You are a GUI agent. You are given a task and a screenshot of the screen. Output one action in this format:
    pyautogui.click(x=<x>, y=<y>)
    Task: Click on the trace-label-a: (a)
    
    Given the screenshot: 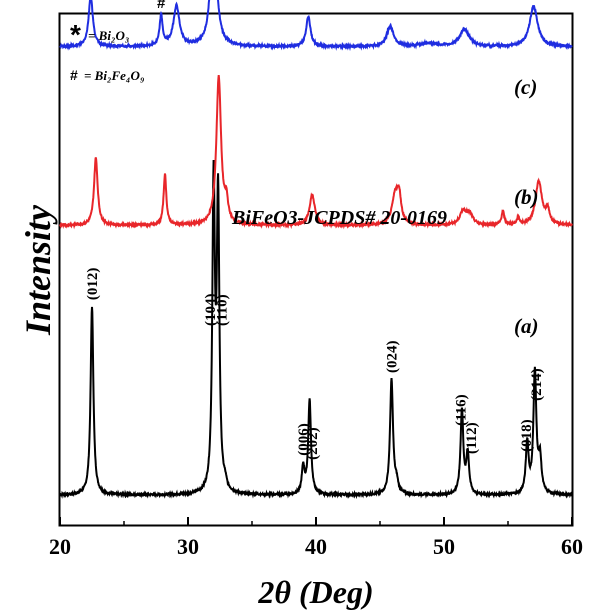 What is the action you would take?
    pyautogui.click(x=526, y=326)
    